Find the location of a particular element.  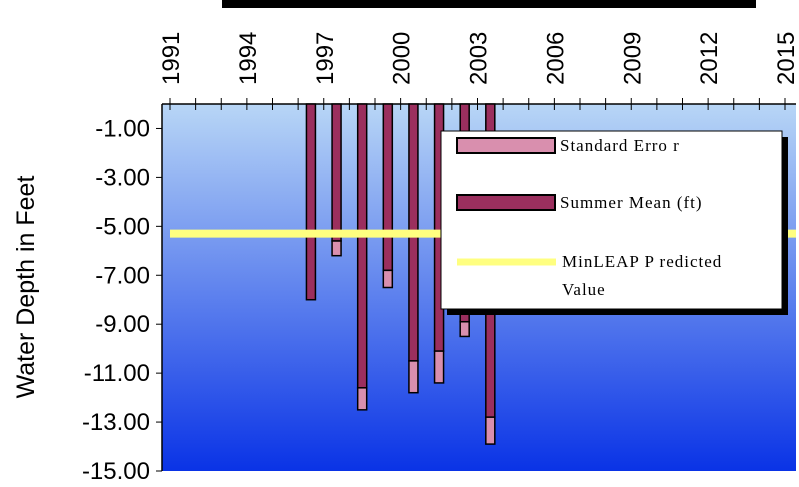

legend-swatch-summer-mean is located at coordinates (506, 202).